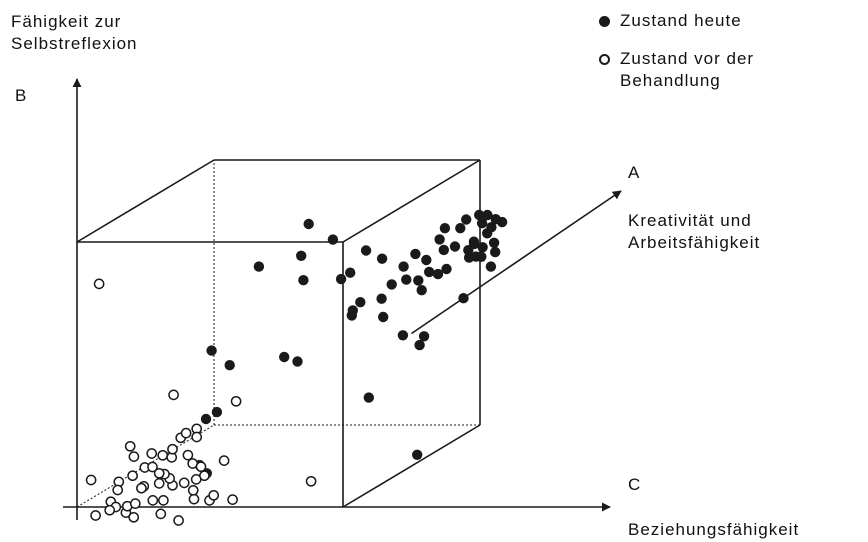 This screenshot has width=868, height=542. I want to click on axis-a-label-line-1: Kreativität und, so click(690, 220).